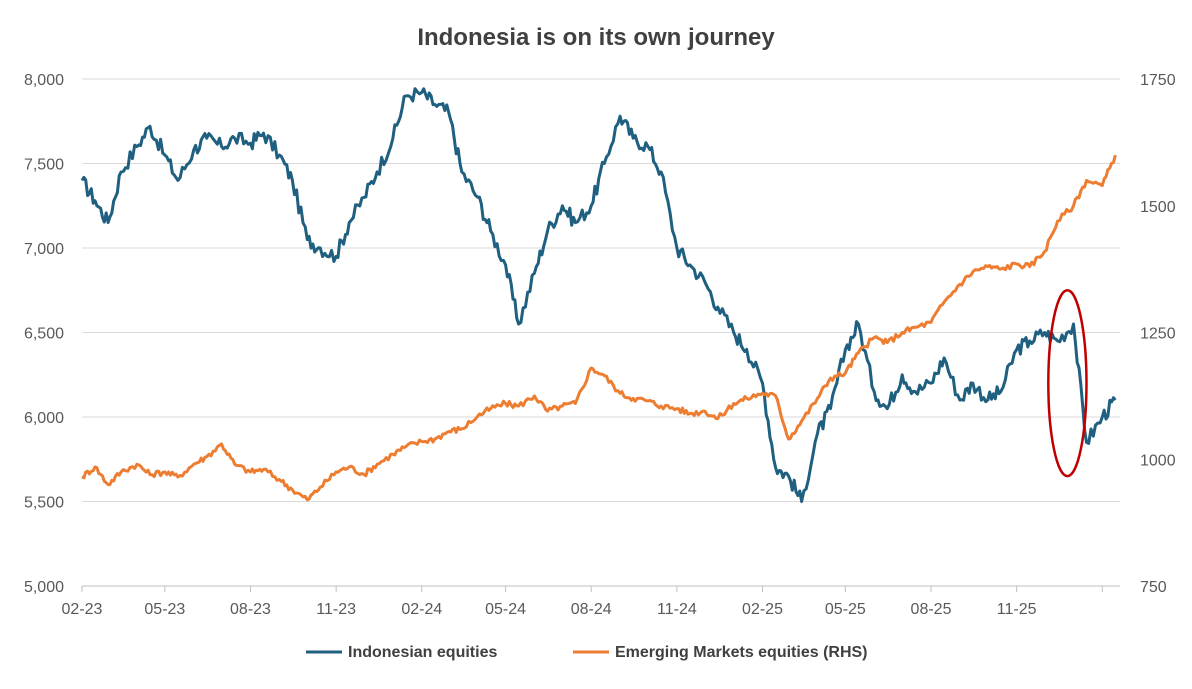 Image resolution: width=1192 pixels, height=689 pixels. I want to click on x-tick-label: 11-24, so click(677, 609).